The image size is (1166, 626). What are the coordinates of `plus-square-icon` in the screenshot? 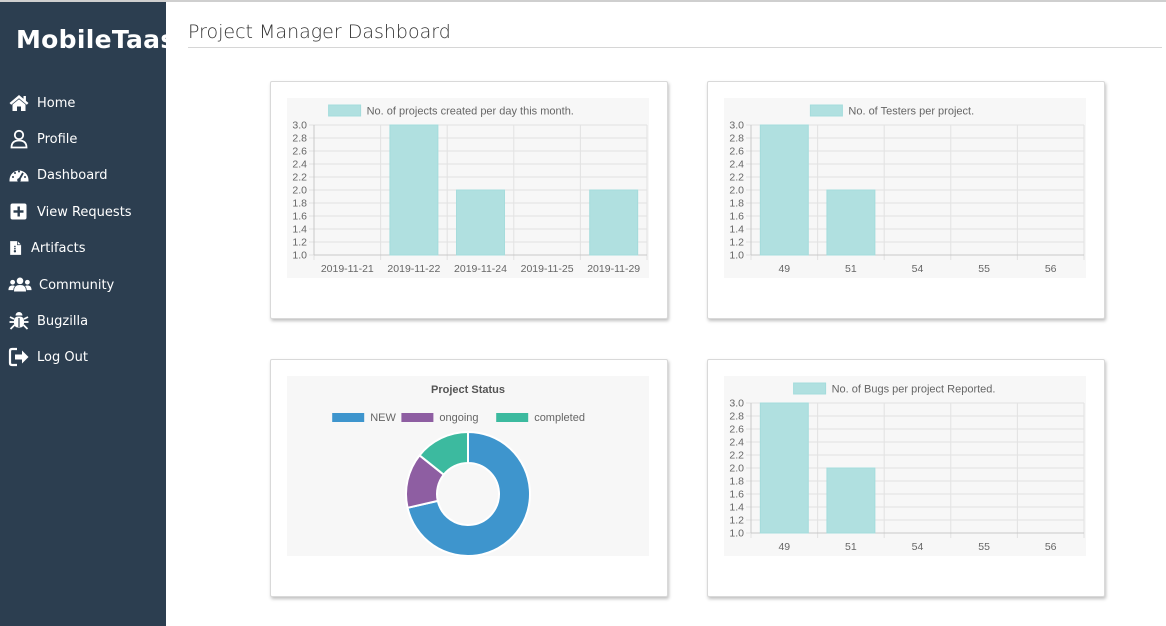 It's located at (18, 211).